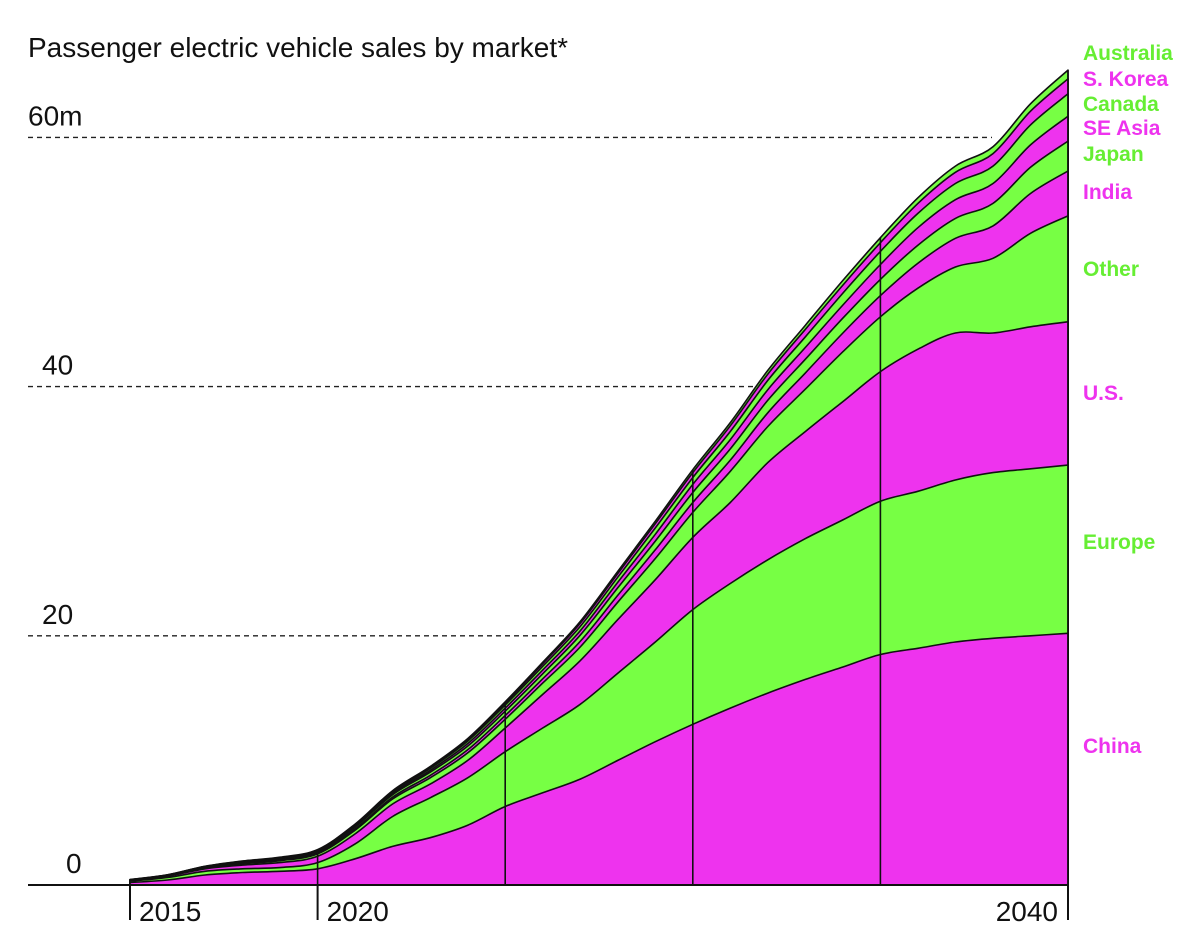  What do you see at coordinates (1103, 393) in the screenshot?
I see `legend-u-s-: U.S.` at bounding box center [1103, 393].